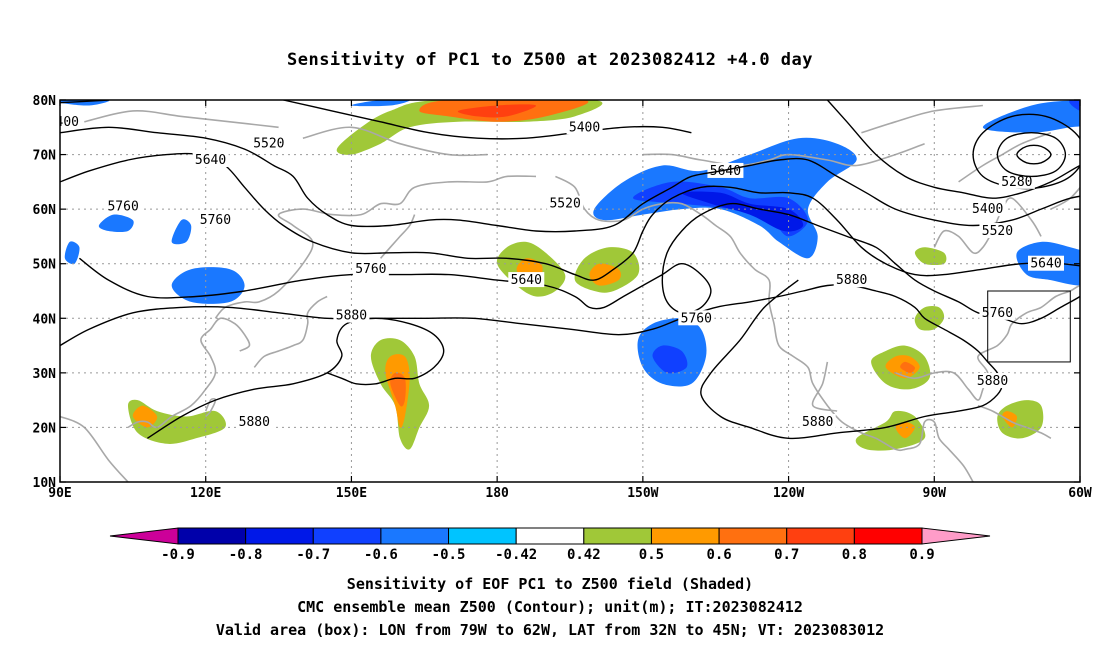 Image resolution: width=1100 pixels, height=650 pixels. What do you see at coordinates (205, 493) in the screenshot?
I see `lon-tick-label: 120E` at bounding box center [205, 493].